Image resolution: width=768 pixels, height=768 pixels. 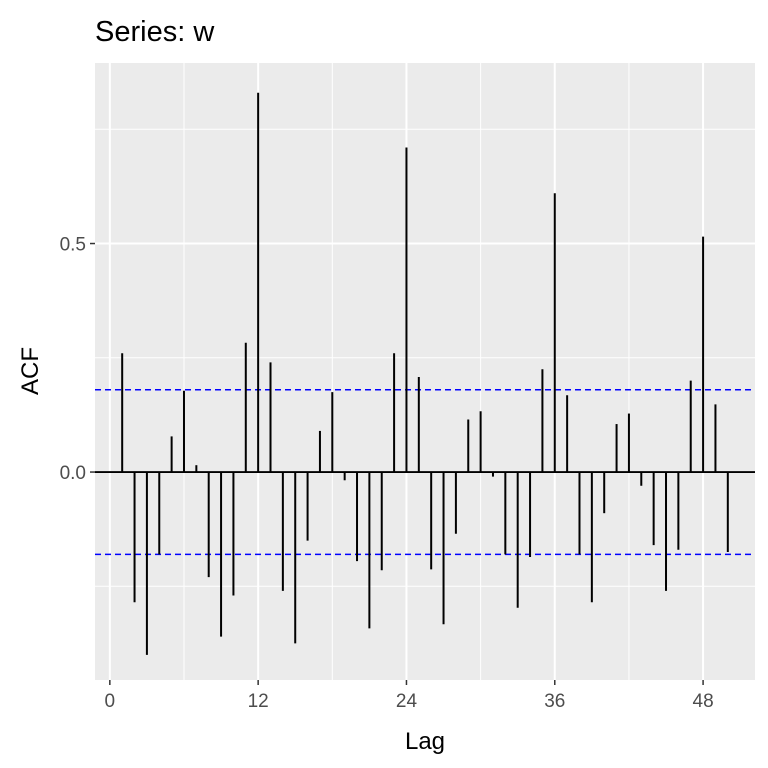 I want to click on x-axis: 0 12 24 36 48, so click(x=409, y=696).